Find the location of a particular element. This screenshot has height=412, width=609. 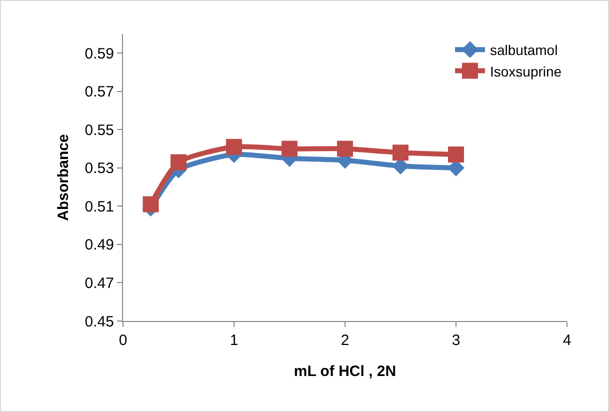

y-tick-label: 0.57 is located at coordinates (99, 92).